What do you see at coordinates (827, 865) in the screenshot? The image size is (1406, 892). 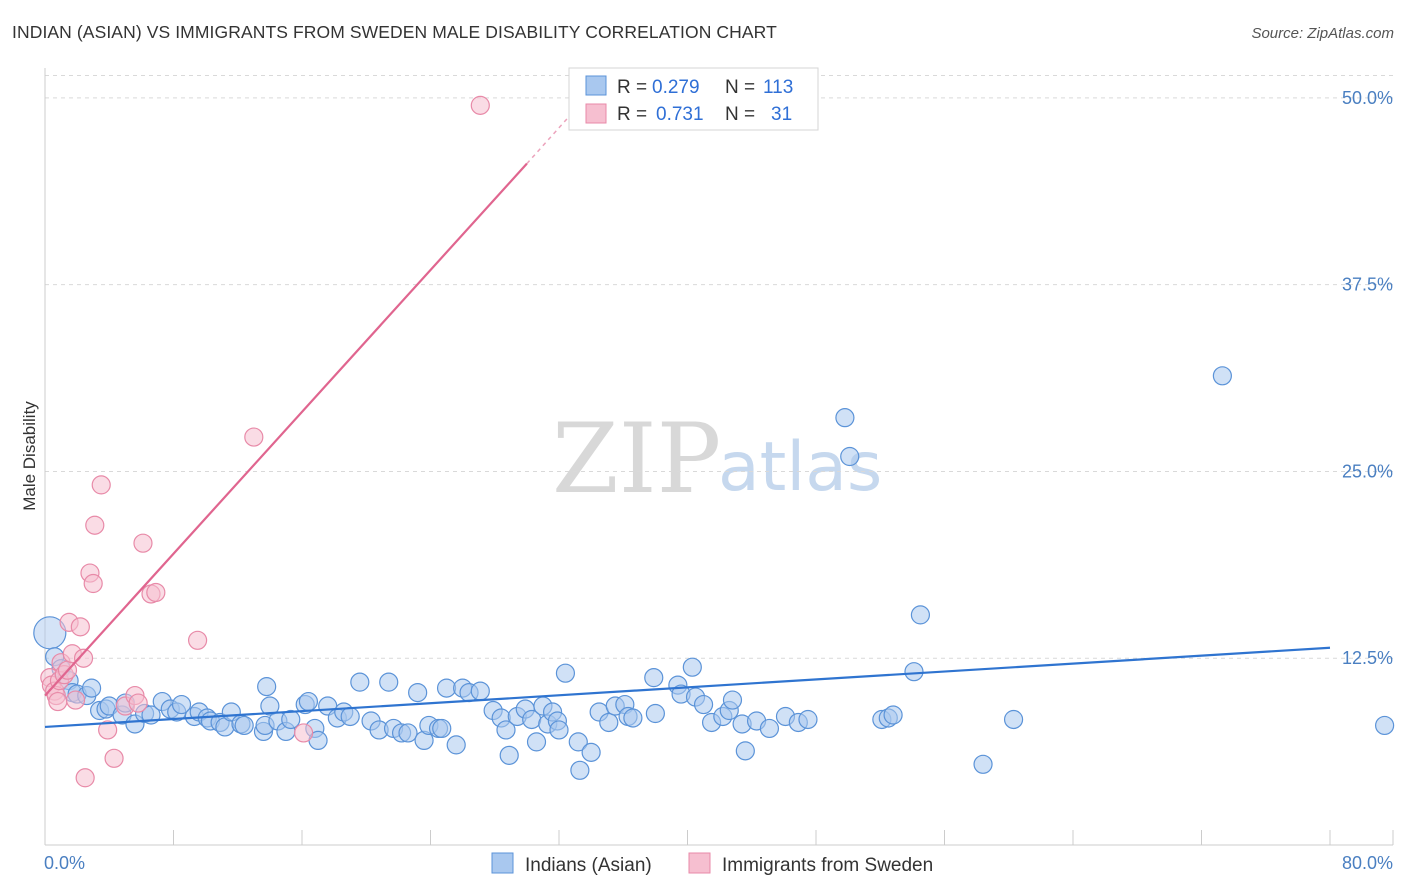 I see `bottom-legend-label-pink: Immigrants from Sweden` at bounding box center [827, 865].